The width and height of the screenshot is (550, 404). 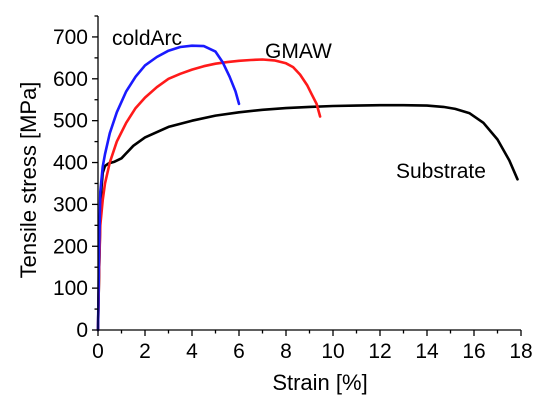 What do you see at coordinates (319, 382) in the screenshot?
I see `x-axis-title: Strain [%]` at bounding box center [319, 382].